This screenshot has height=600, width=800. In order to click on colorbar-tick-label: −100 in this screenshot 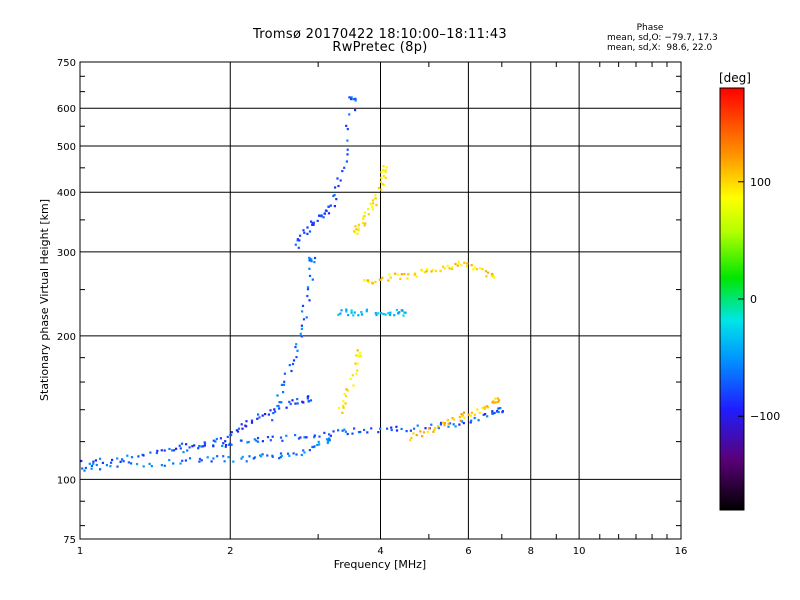, I will do `click(765, 416)`.